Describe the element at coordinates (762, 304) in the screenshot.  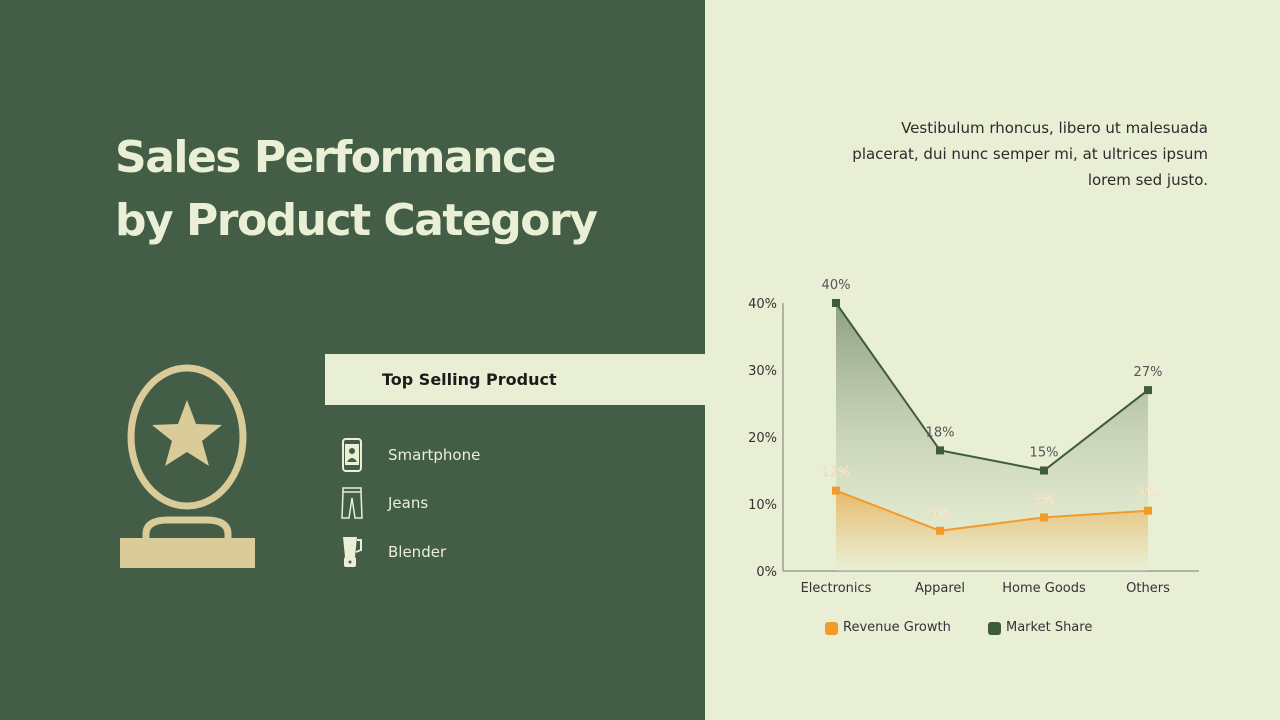
I see `y-tick-label: 40%` at that location.